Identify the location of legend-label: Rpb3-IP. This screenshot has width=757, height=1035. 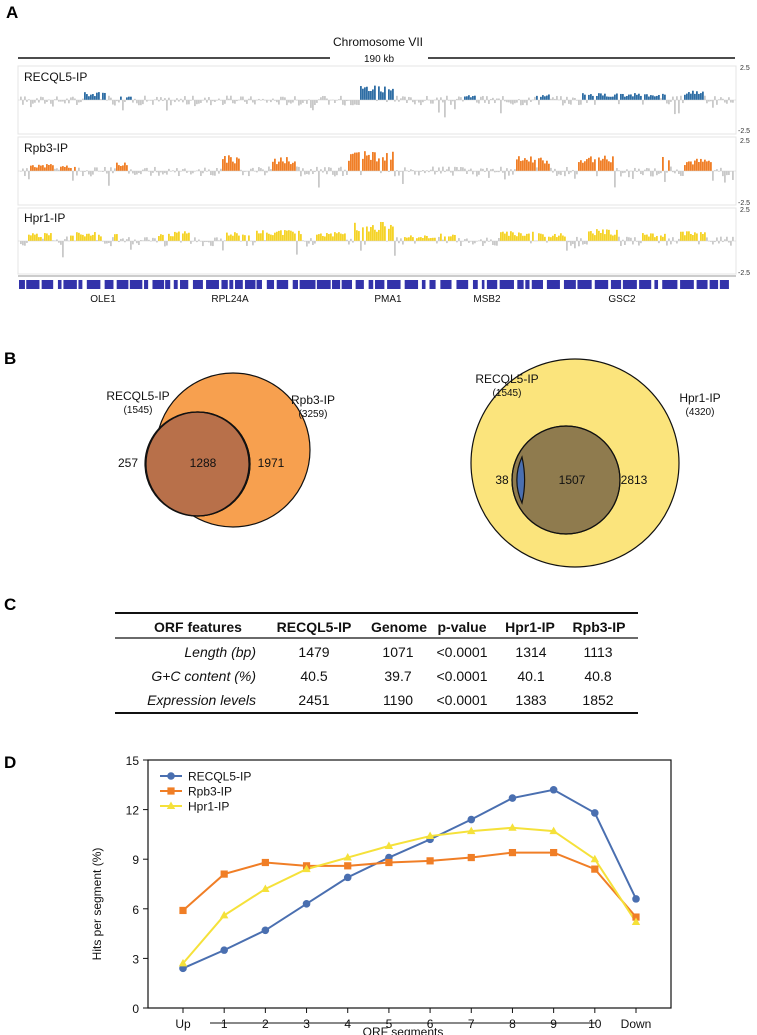
(210, 792).